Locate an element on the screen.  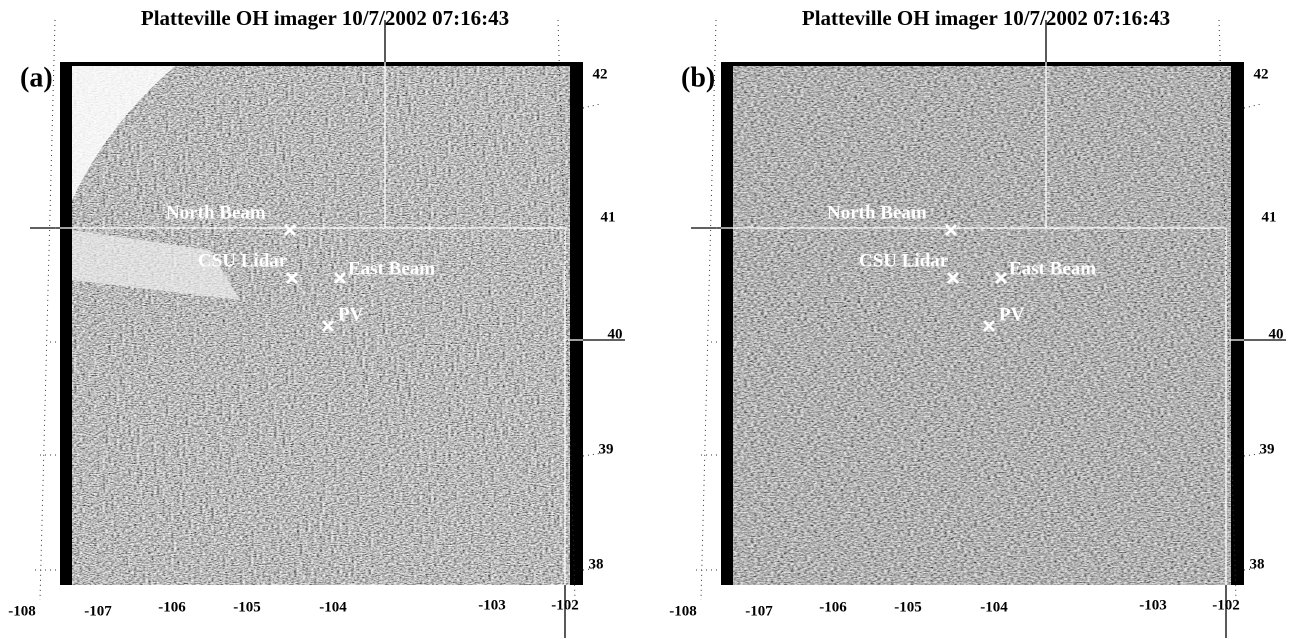
bright-band is located at coordinates (156, 265).